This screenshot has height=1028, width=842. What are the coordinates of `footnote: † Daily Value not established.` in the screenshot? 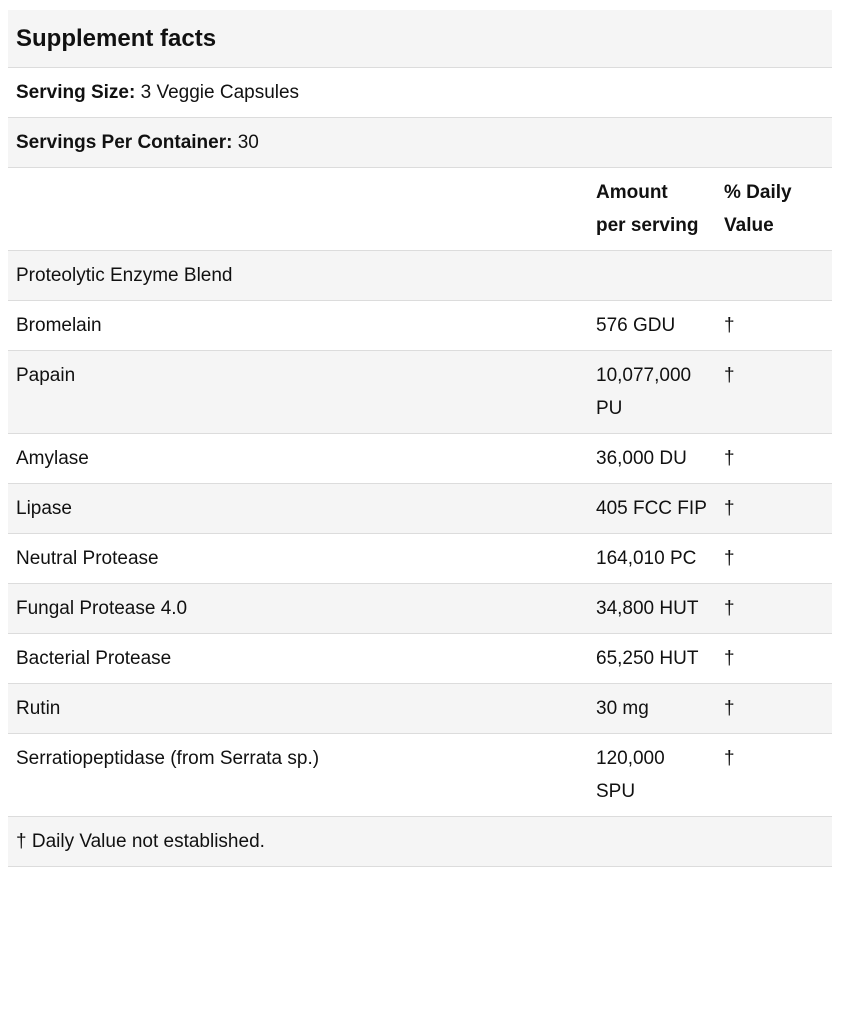 It's located at (420, 841).